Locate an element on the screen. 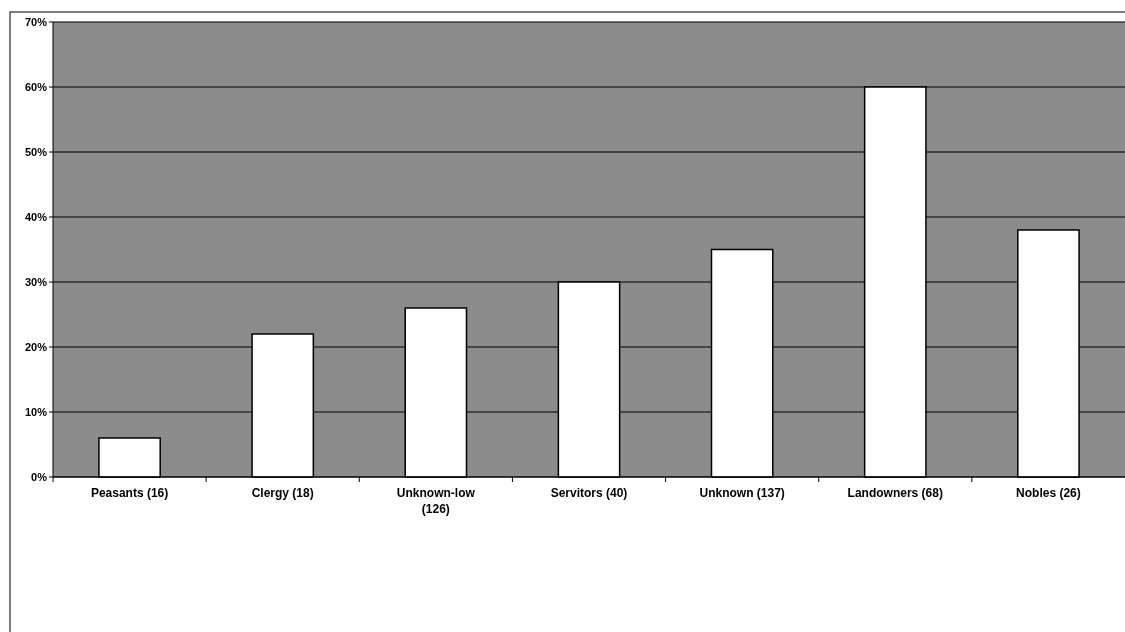 The width and height of the screenshot is (1125, 632). x-tick-label: Peasants (16) is located at coordinates (129, 493).